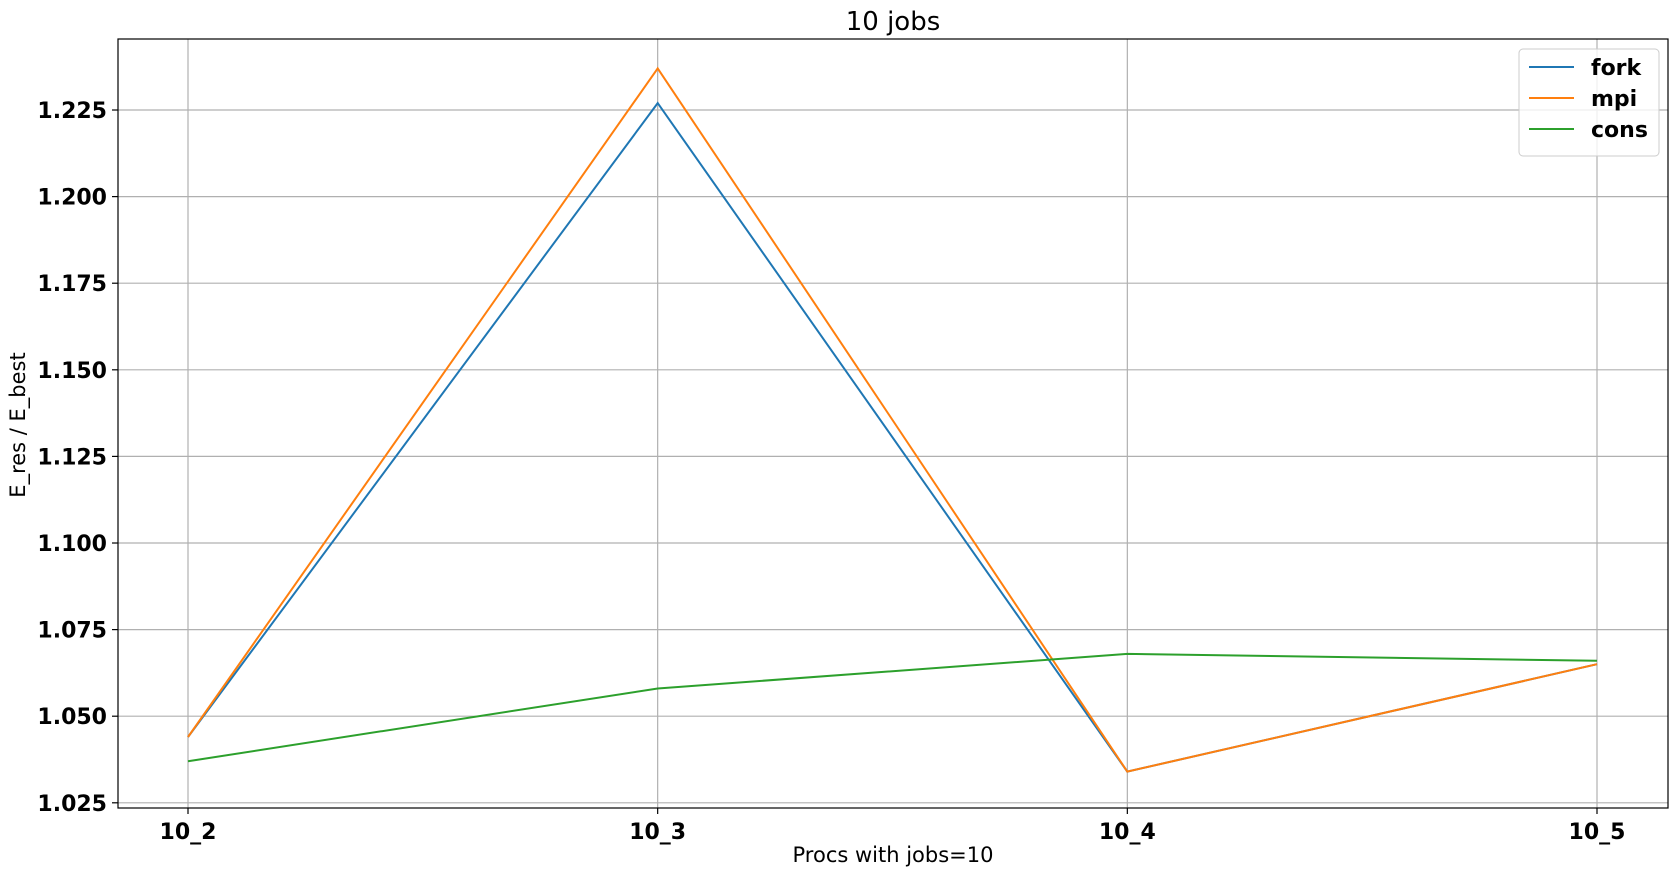 The height and width of the screenshot is (874, 1676). What do you see at coordinates (893, 22) in the screenshot?
I see `chart-title: 10 jobs` at bounding box center [893, 22].